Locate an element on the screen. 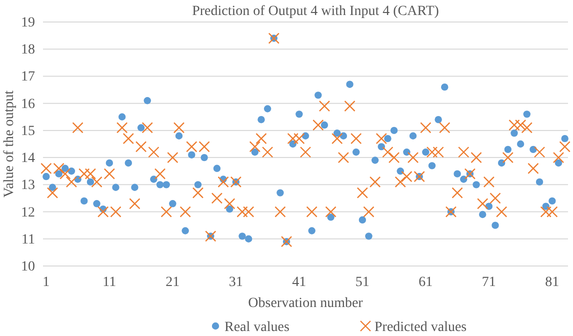  legend-label: Real values is located at coordinates (257, 327).